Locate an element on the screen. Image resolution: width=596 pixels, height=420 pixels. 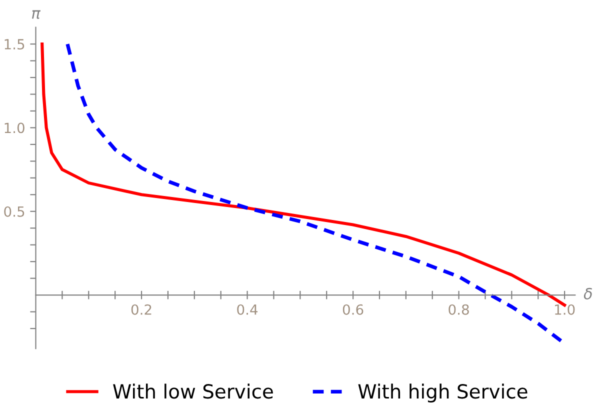
y-tick-label: 0.5 is located at coordinates (14, 211).